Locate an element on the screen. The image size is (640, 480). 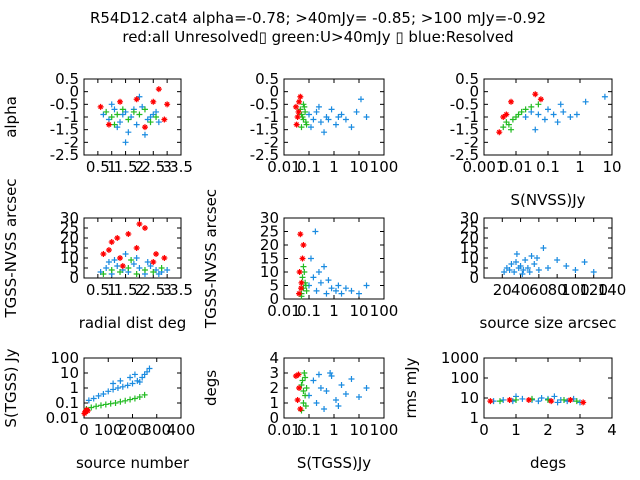
y-tick-label: 1 is located at coordinates (474, 418).